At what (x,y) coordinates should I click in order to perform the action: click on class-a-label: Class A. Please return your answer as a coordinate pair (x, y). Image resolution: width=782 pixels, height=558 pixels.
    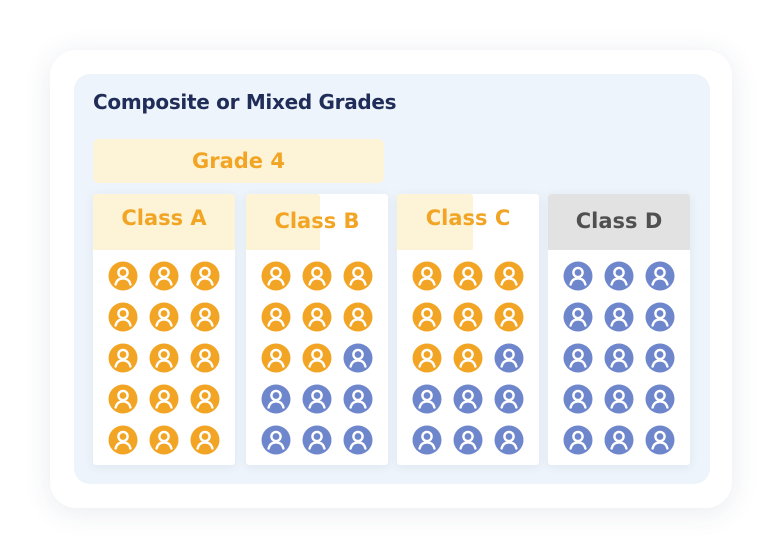
    Looking at the image, I should click on (164, 218).